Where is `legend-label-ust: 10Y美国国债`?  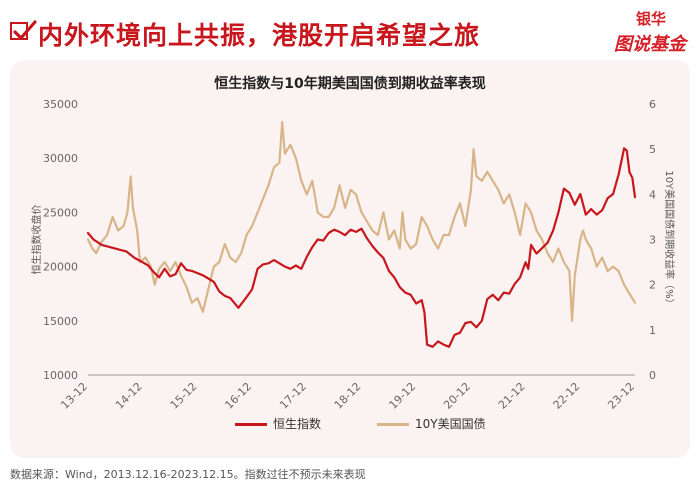
legend-label-ust: 10Y美国国债 is located at coordinates (450, 424).